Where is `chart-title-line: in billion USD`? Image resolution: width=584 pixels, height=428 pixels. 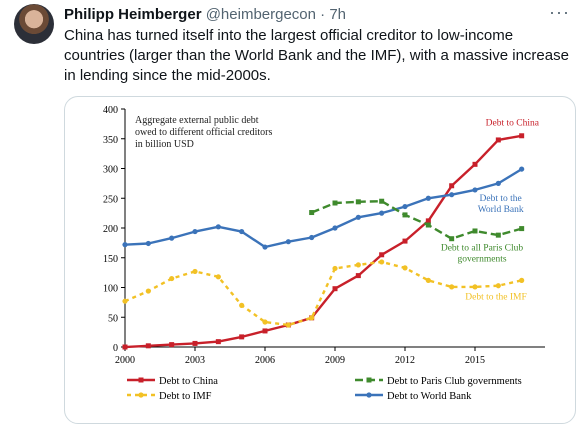
chart-title-line: in billion USD is located at coordinates (164, 144).